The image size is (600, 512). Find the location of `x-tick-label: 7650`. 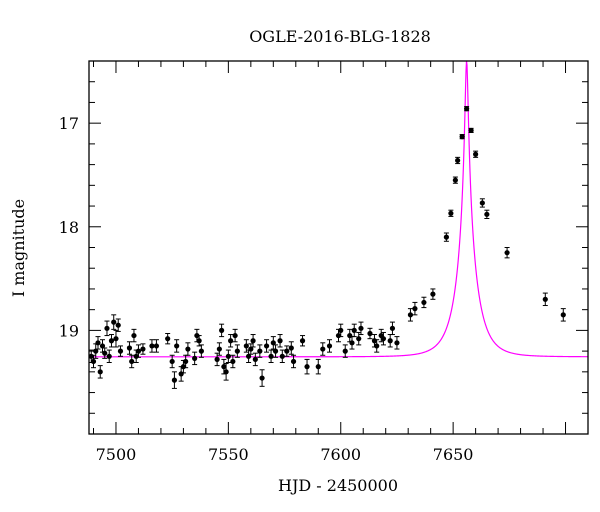

x-tick-label: 7650 is located at coordinates (453, 454).